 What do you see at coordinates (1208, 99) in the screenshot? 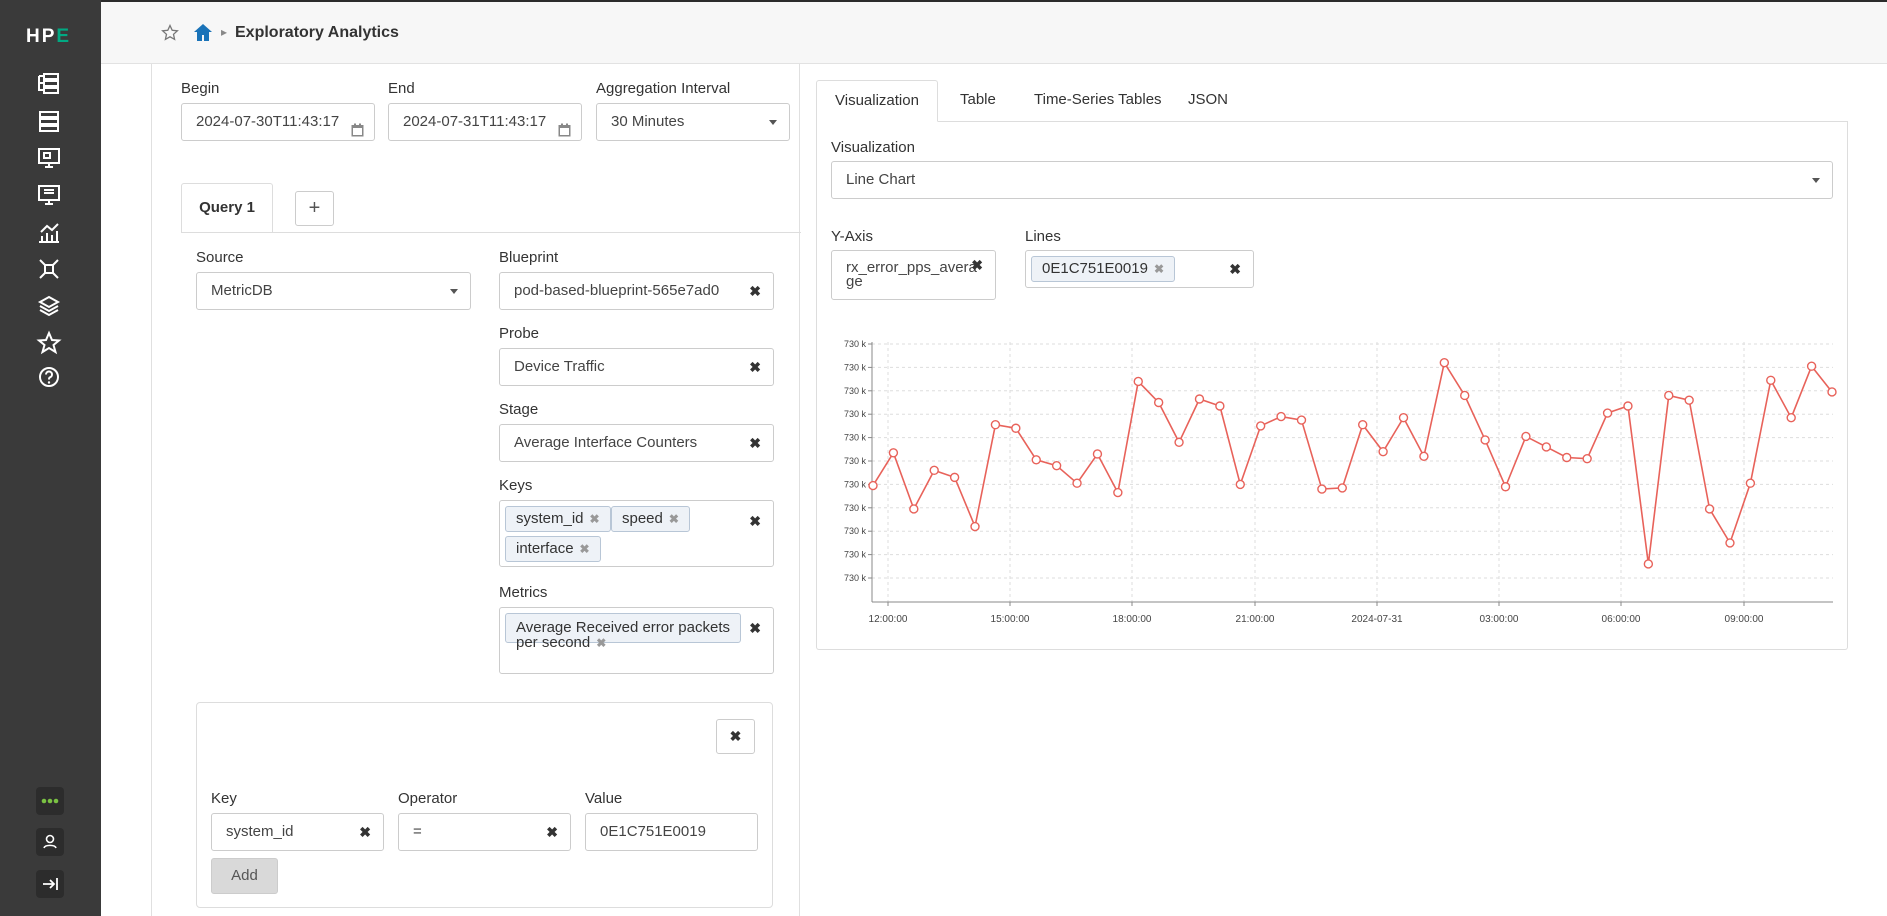
I see `tab-json: JSON` at bounding box center [1208, 99].